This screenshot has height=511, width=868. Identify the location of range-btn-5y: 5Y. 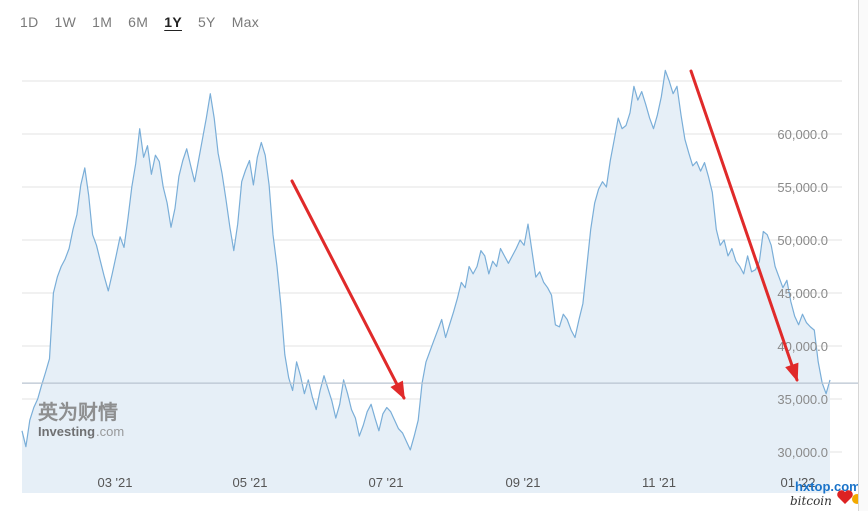
(206, 22).